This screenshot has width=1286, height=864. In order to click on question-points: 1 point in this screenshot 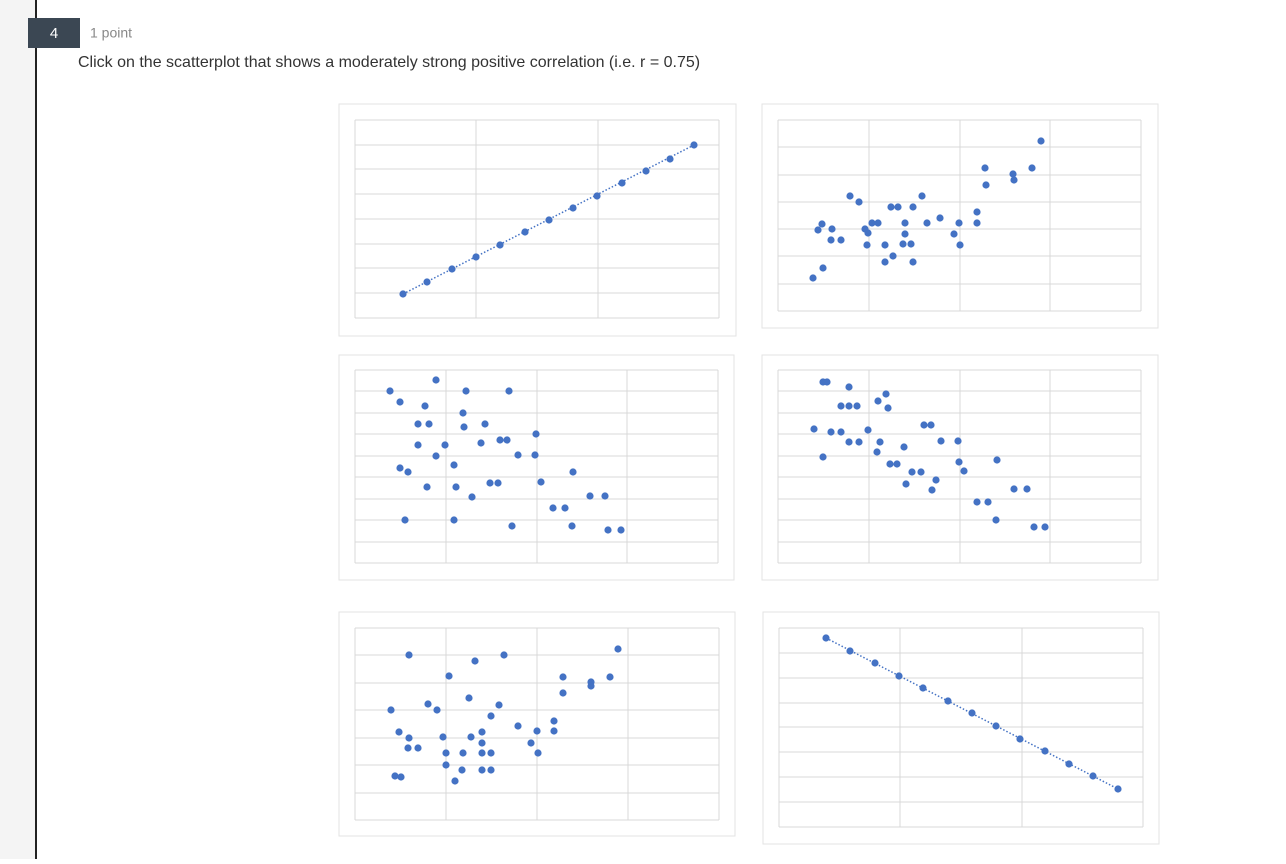, I will do `click(111, 33)`.